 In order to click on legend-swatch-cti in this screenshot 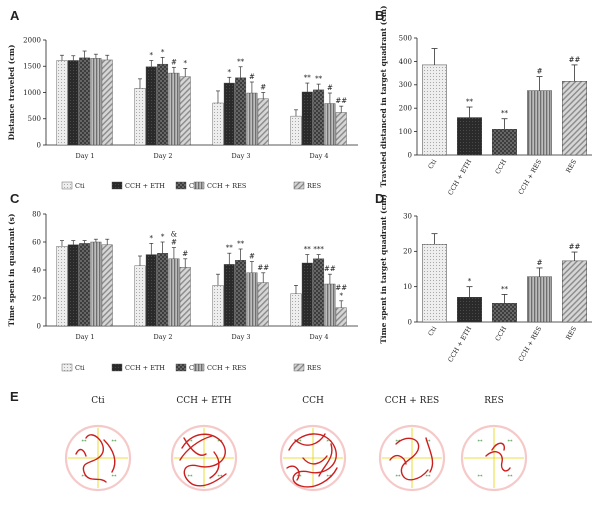, I will do `click(67, 185)`.